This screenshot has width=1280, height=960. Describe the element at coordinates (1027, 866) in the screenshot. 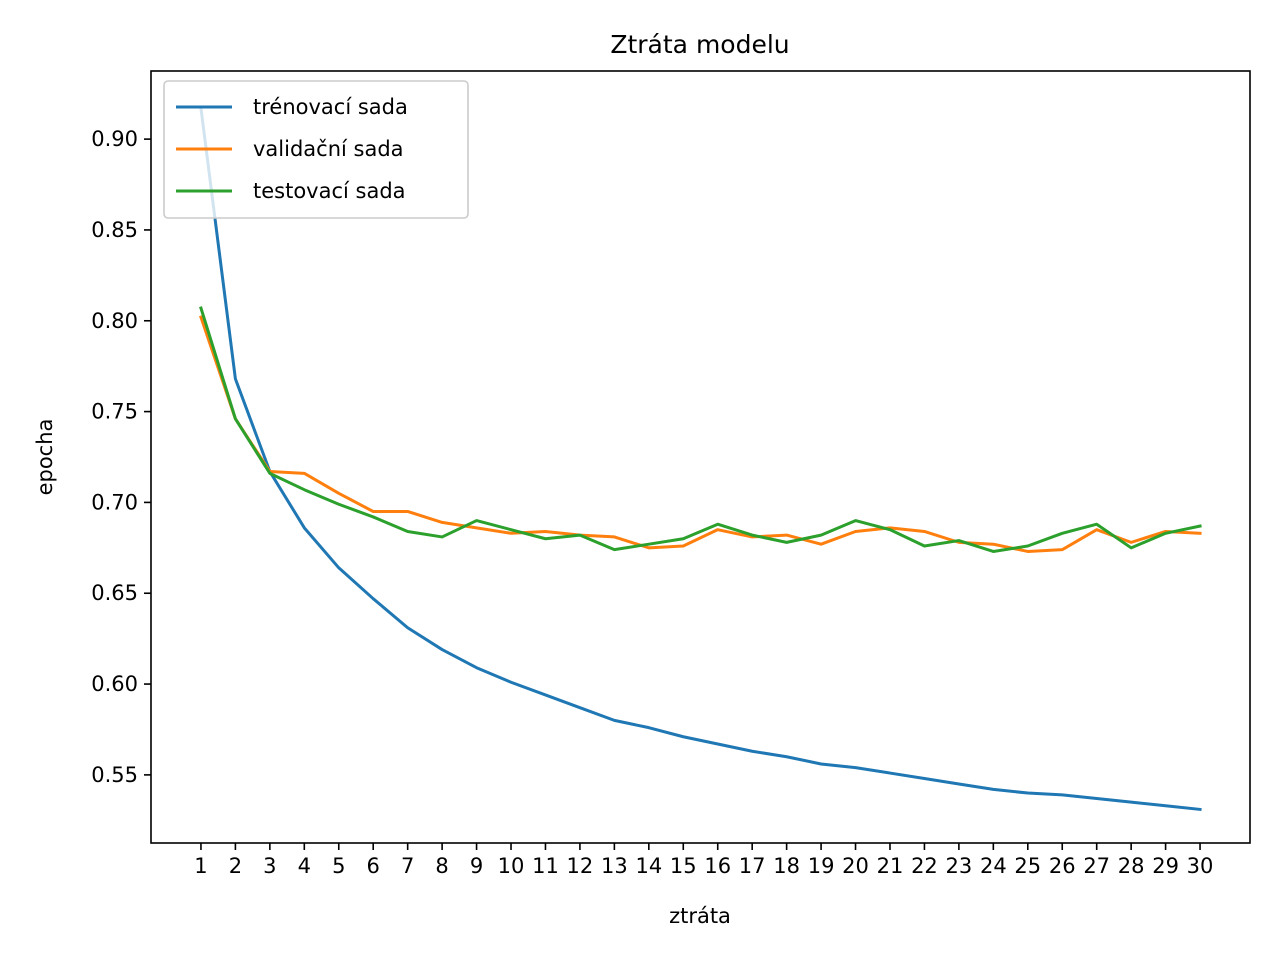

I see `x-tick-label: 25` at that location.